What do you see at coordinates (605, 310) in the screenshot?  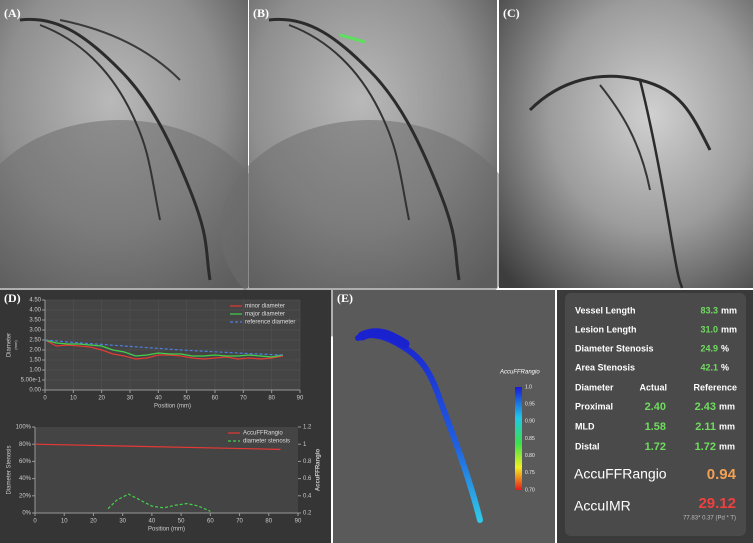 I see `result-label: Vessel Length` at bounding box center [605, 310].